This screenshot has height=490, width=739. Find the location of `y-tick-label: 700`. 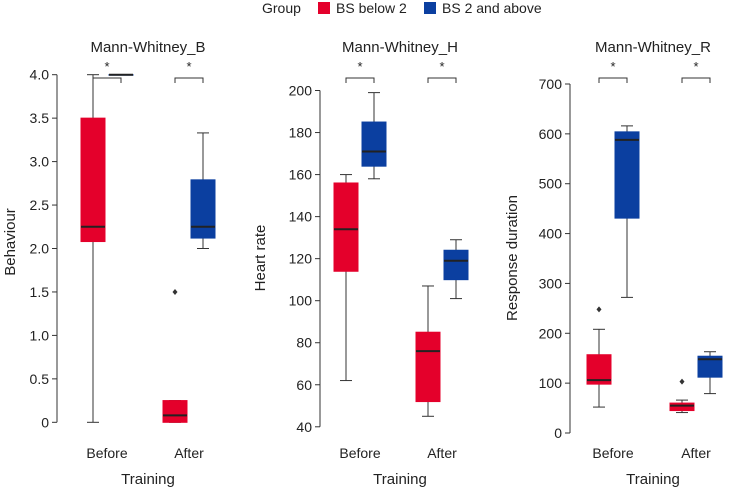

y-tick-label: 700 is located at coordinates (551, 84).